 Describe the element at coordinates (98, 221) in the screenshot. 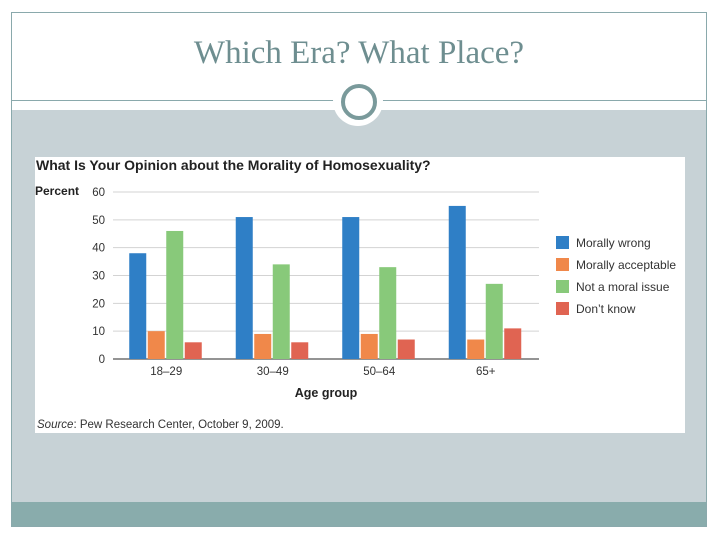

I see `y-tick-label: 50` at that location.